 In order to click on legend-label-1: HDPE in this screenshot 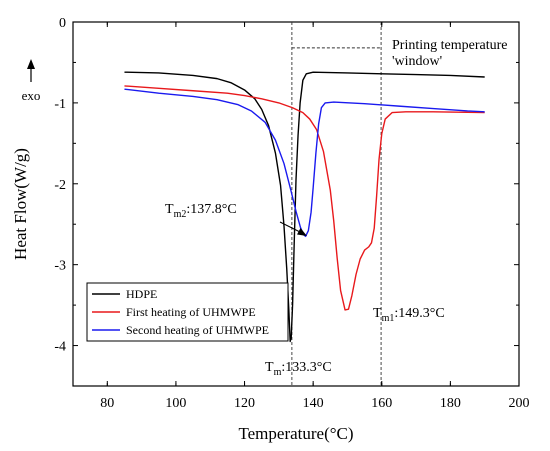, I will do `click(141, 294)`.